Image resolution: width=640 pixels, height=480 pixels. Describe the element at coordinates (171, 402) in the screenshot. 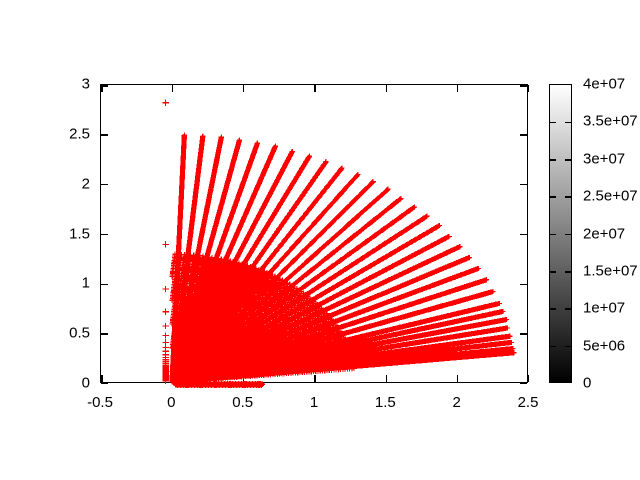

I see `x-tick-label: 0` at that location.